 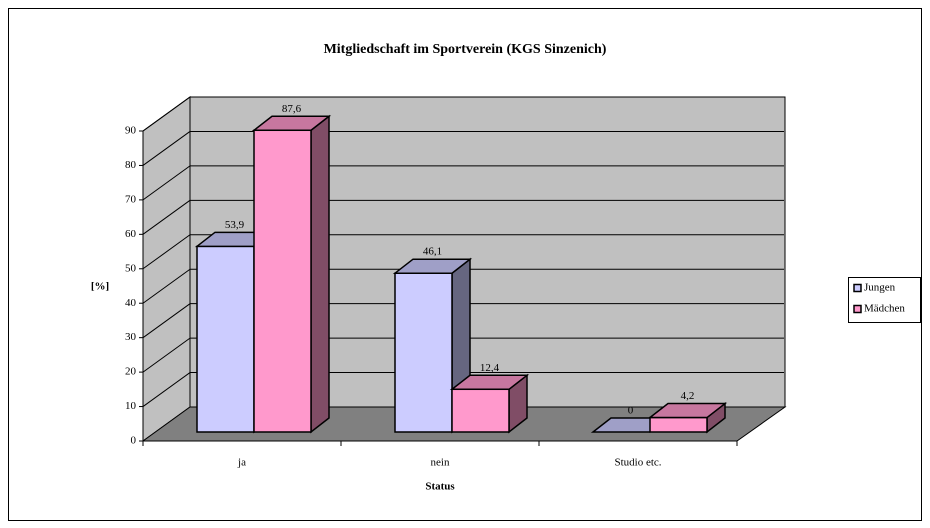 I want to click on y-tick-label: 20, so click(x=131, y=372).